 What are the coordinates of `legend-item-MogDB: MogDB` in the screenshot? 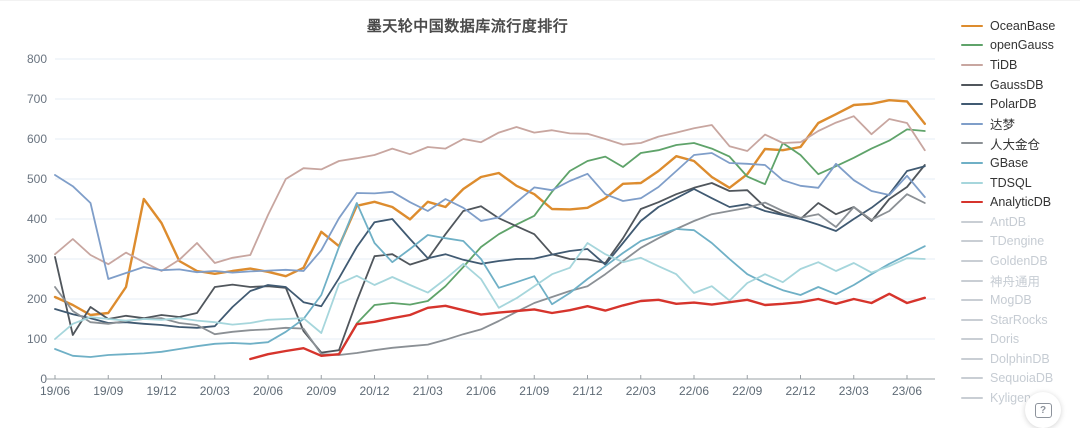 It's located at (1020, 300).